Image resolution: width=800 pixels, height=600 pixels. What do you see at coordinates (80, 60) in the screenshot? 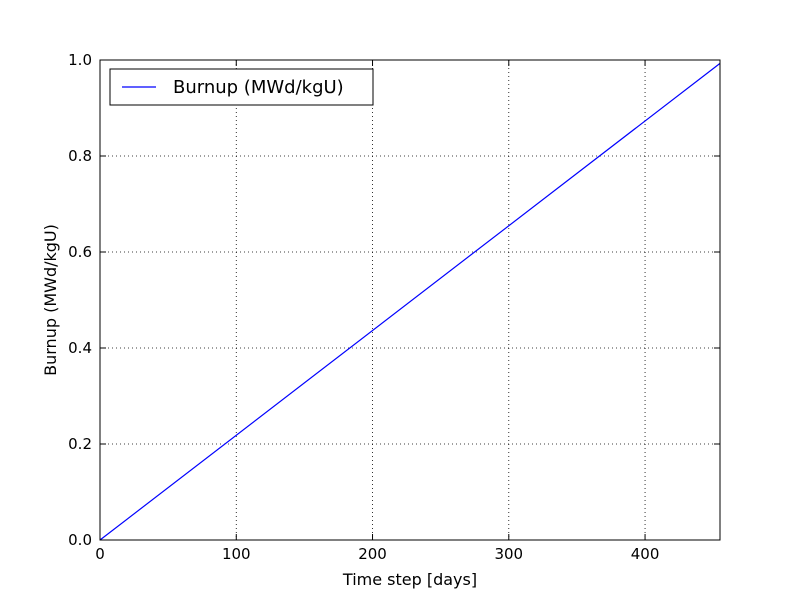
I see `y-tick-label: 1.0` at bounding box center [80, 60].